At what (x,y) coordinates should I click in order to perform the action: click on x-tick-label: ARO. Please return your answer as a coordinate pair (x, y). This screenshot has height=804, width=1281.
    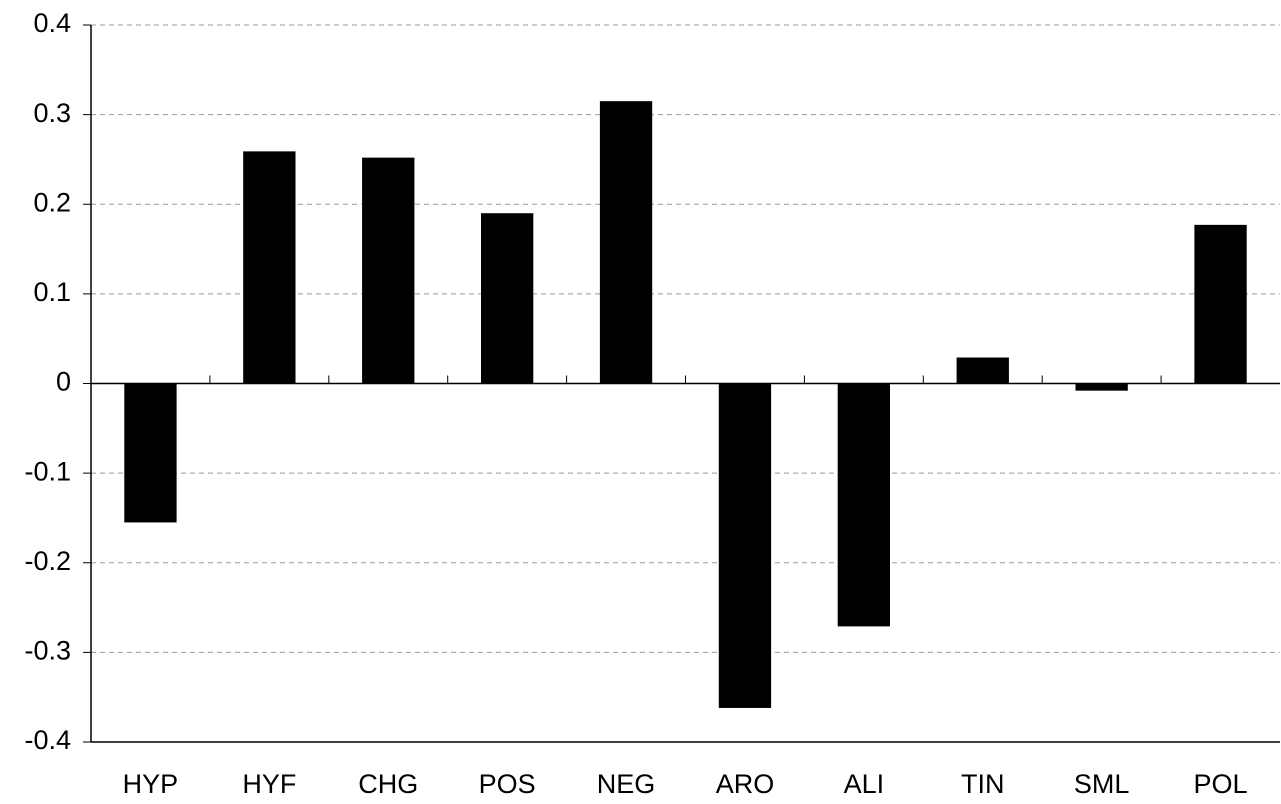
    Looking at the image, I should click on (745, 784).